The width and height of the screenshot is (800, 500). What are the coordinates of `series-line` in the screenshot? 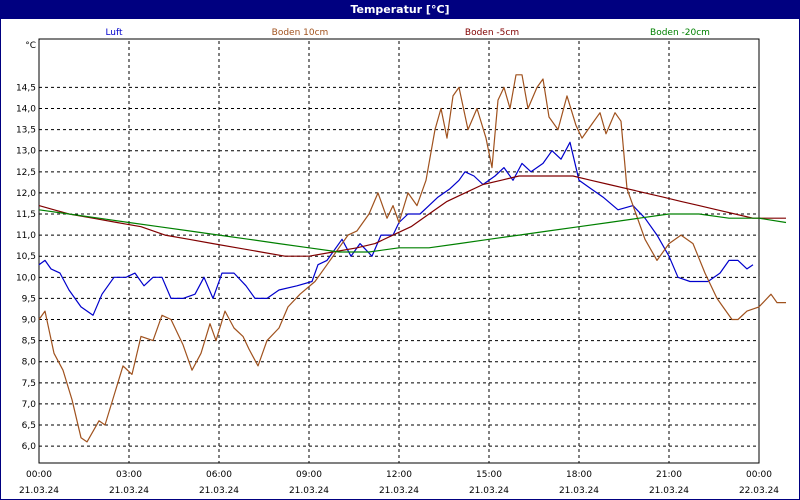 It's located at (412, 231).